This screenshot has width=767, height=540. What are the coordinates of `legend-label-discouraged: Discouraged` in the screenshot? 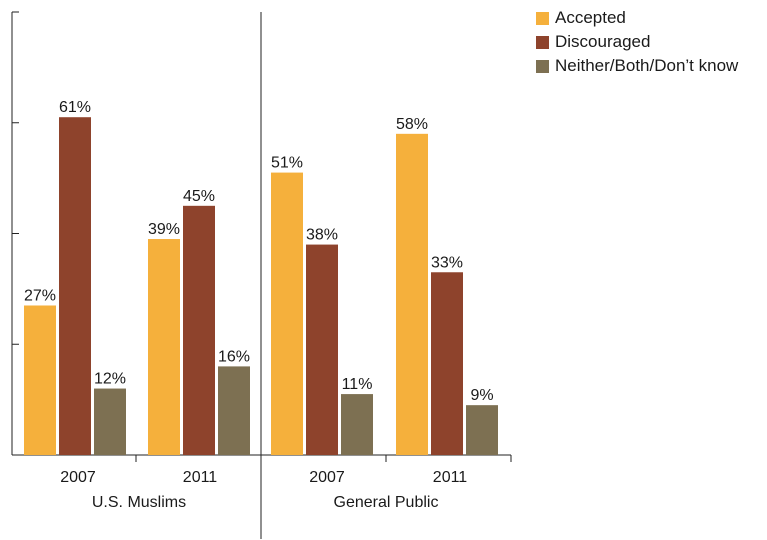 It's located at (603, 41).